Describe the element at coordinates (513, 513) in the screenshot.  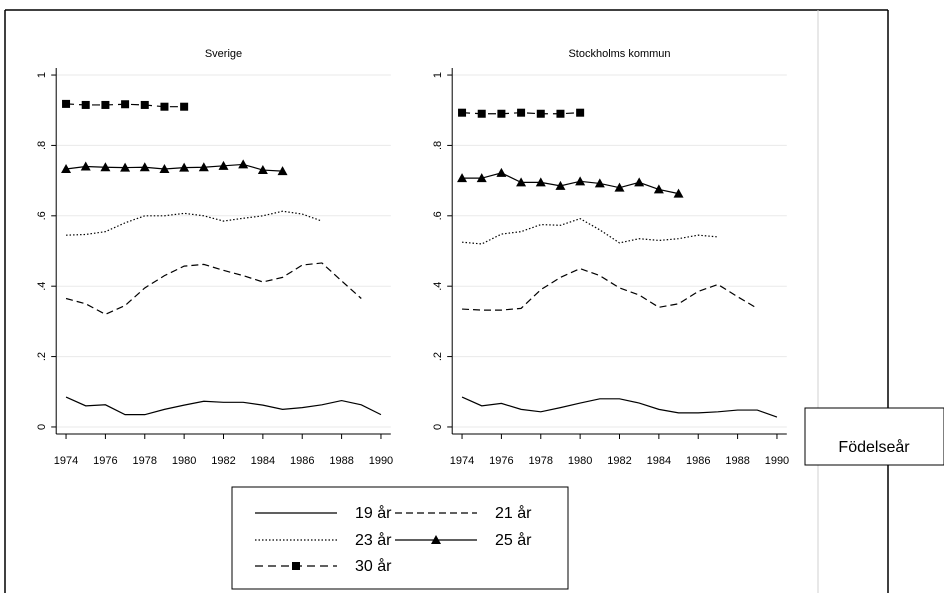
I see `legend-label: 21 år` at that location.